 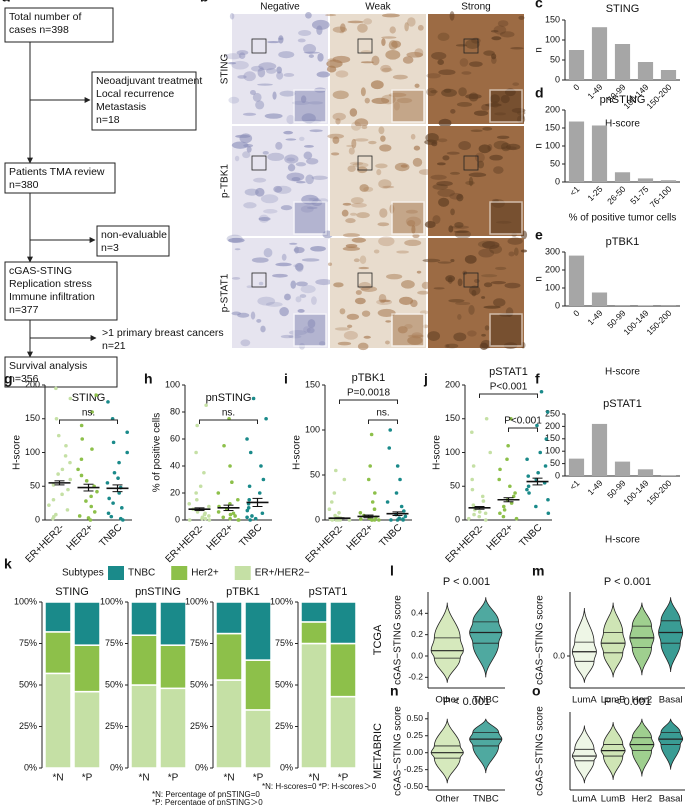 What do you see at coordinates (228, 421) in the screenshot?
I see `bracket` at bounding box center [228, 421].